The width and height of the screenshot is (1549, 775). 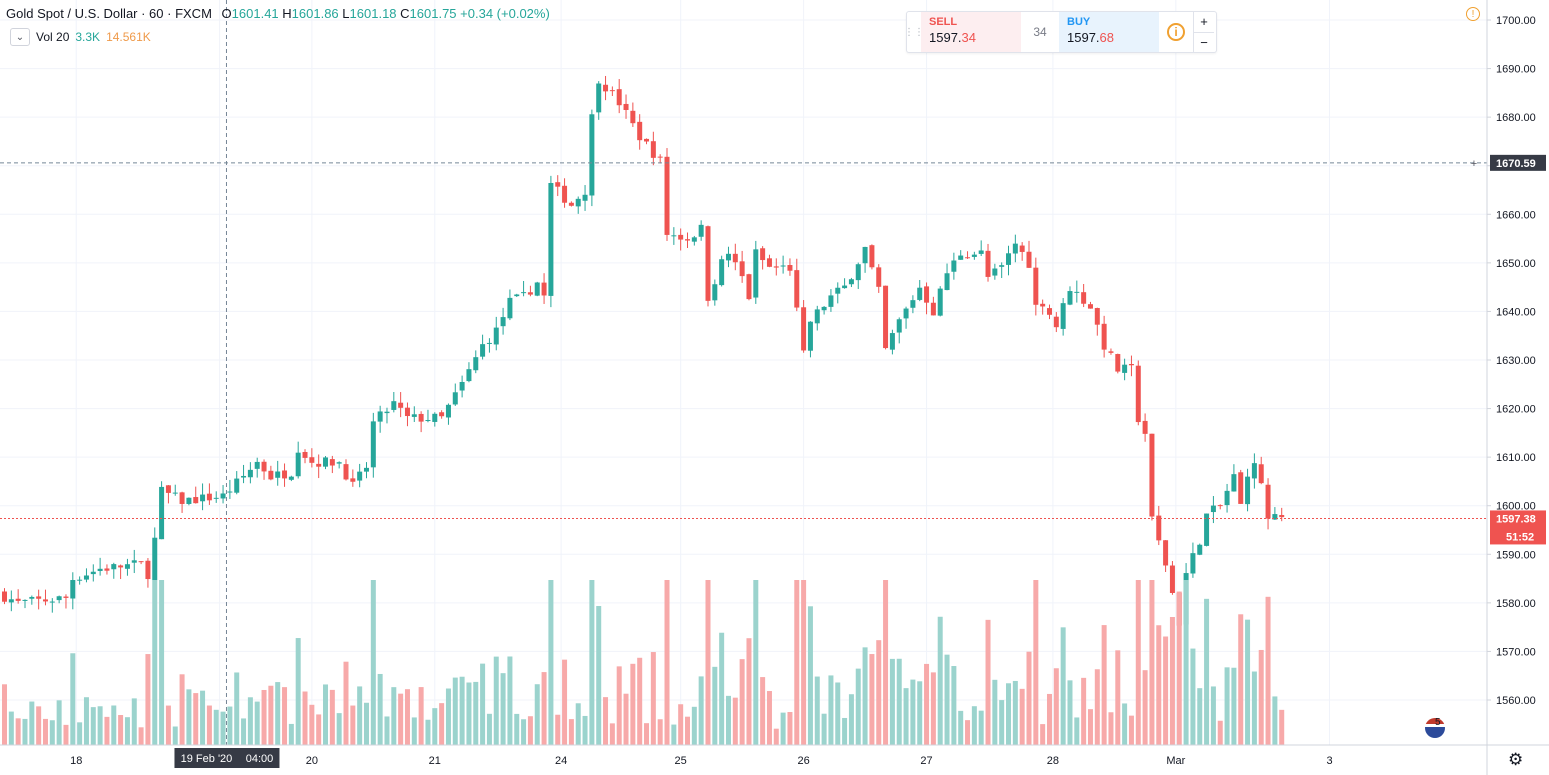 I want to click on volume-label: Vol 20, so click(x=53, y=37).